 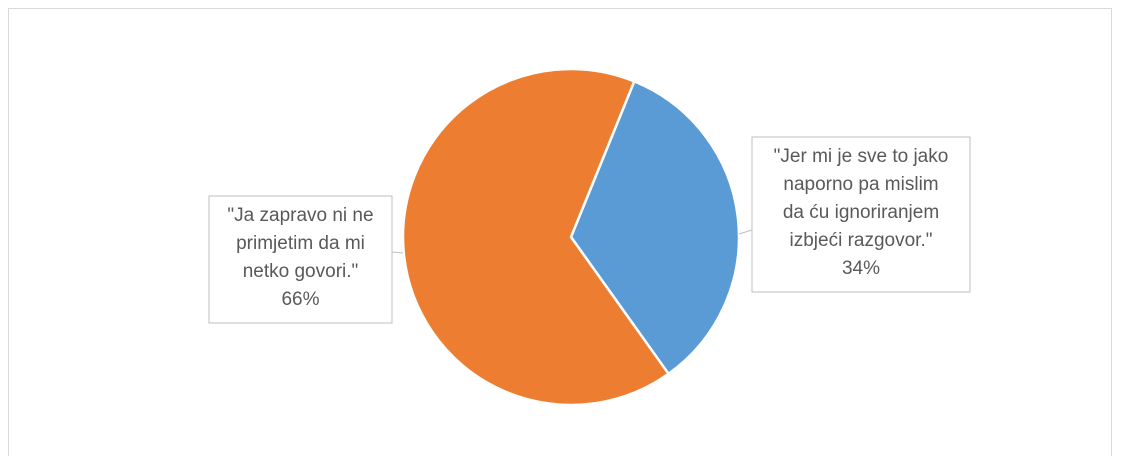 I want to click on data-label-line: 66%, so click(x=300, y=299).